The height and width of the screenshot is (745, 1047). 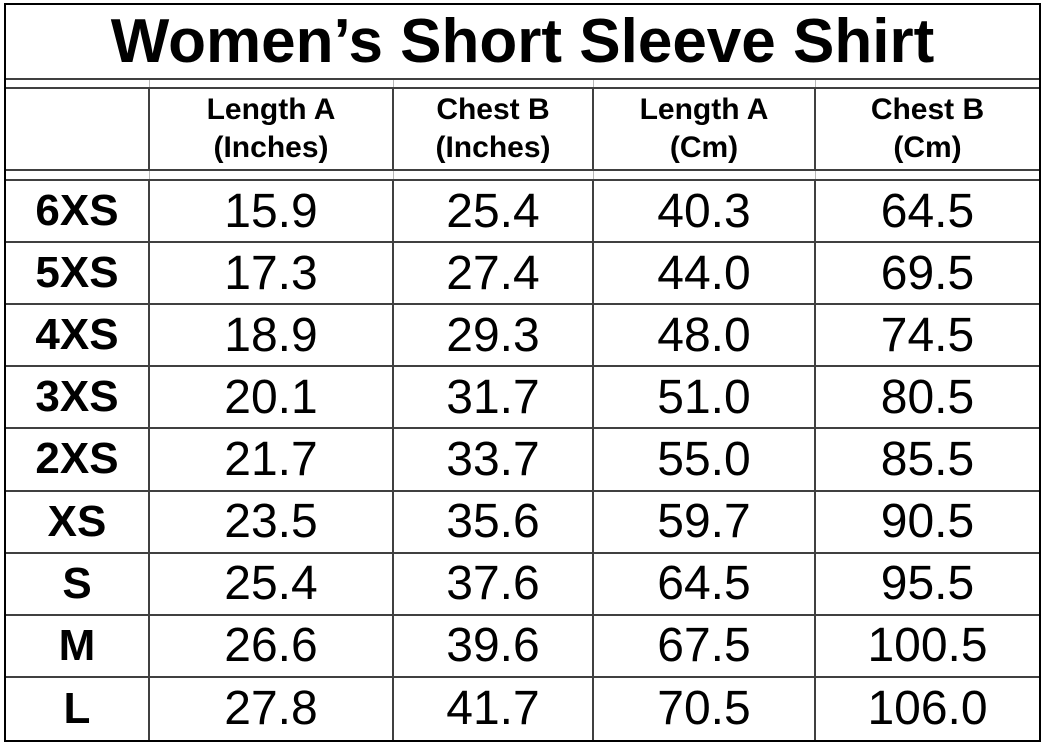 What do you see at coordinates (705, 130) in the screenshot?
I see `header-length-a-cm: Length A (Cm)` at bounding box center [705, 130].